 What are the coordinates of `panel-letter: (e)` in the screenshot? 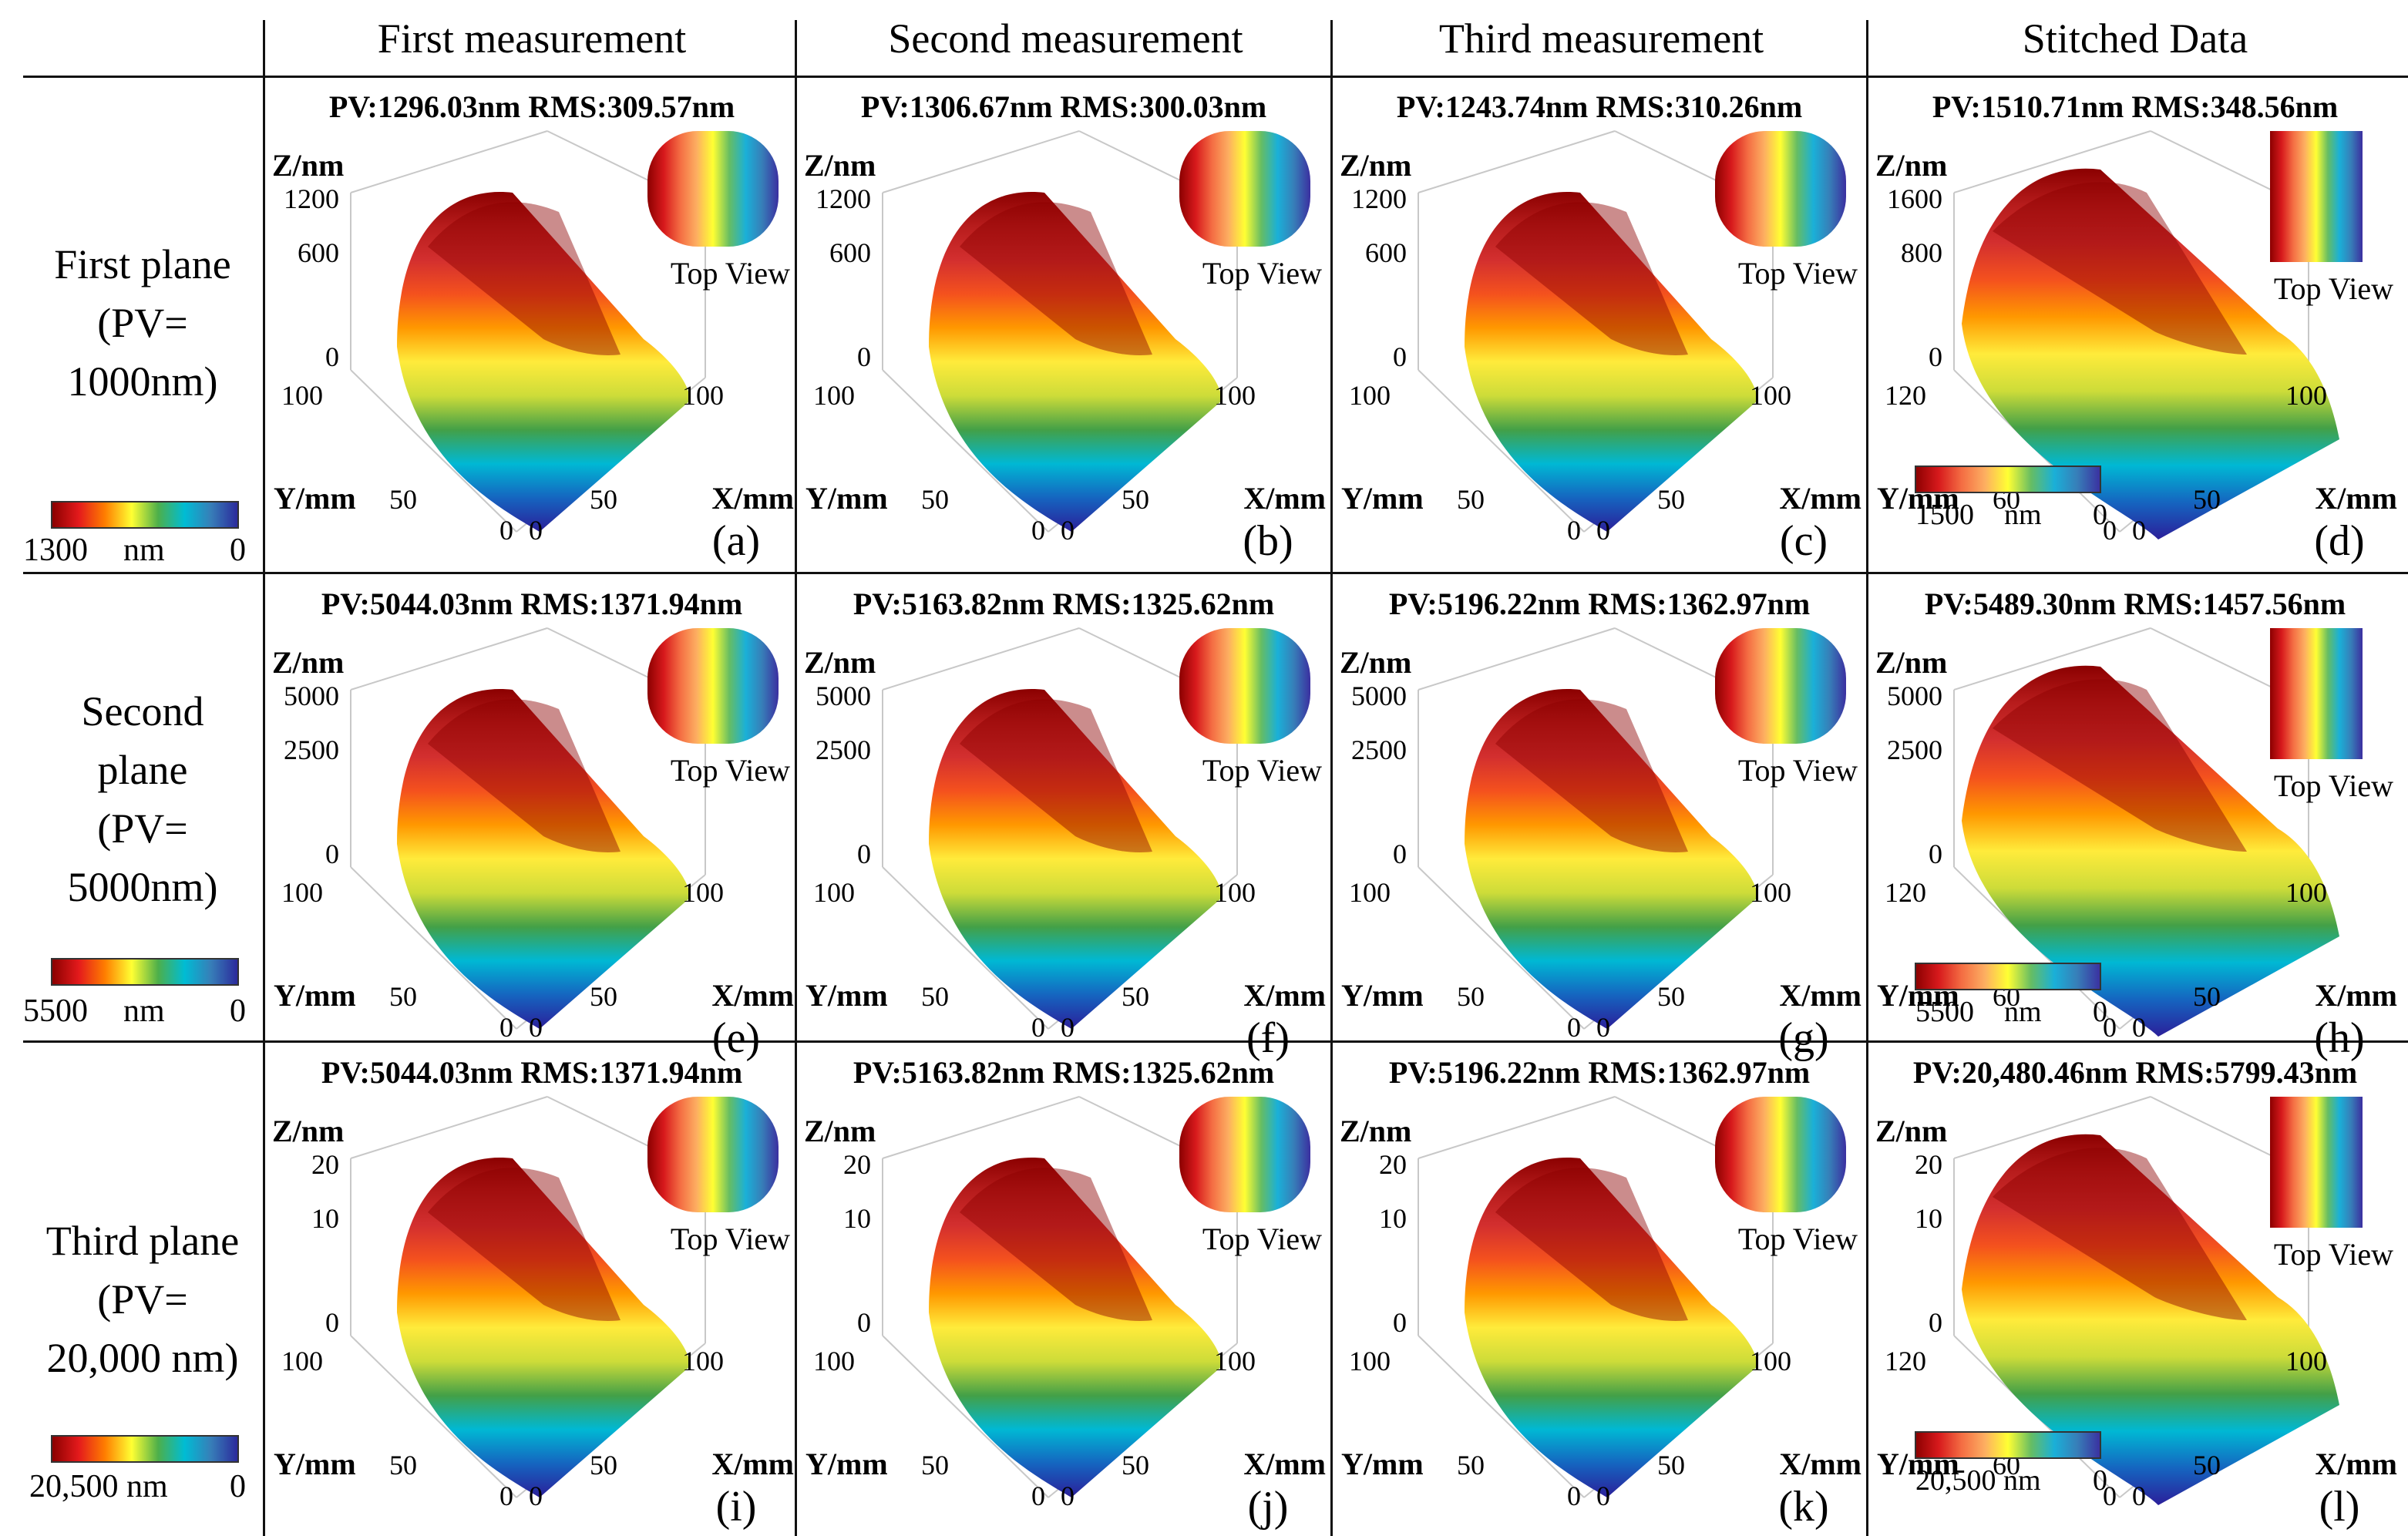 It's located at (736, 1038).